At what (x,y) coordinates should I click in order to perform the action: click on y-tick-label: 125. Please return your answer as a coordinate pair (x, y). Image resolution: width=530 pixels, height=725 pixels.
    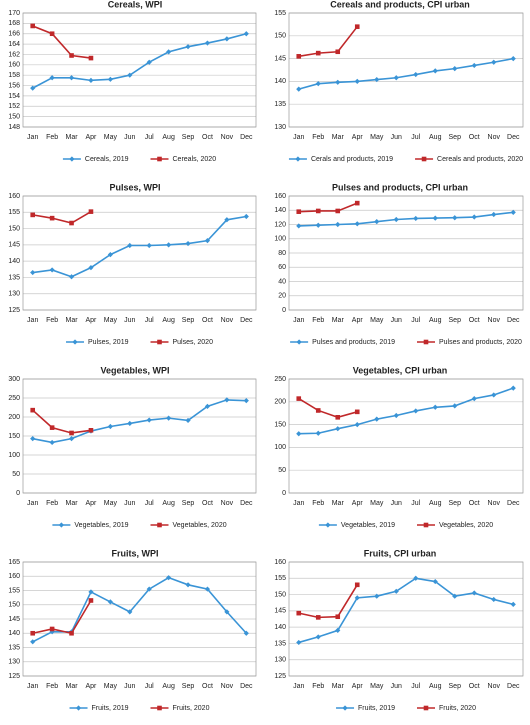
    Looking at the image, I should click on (280, 676).